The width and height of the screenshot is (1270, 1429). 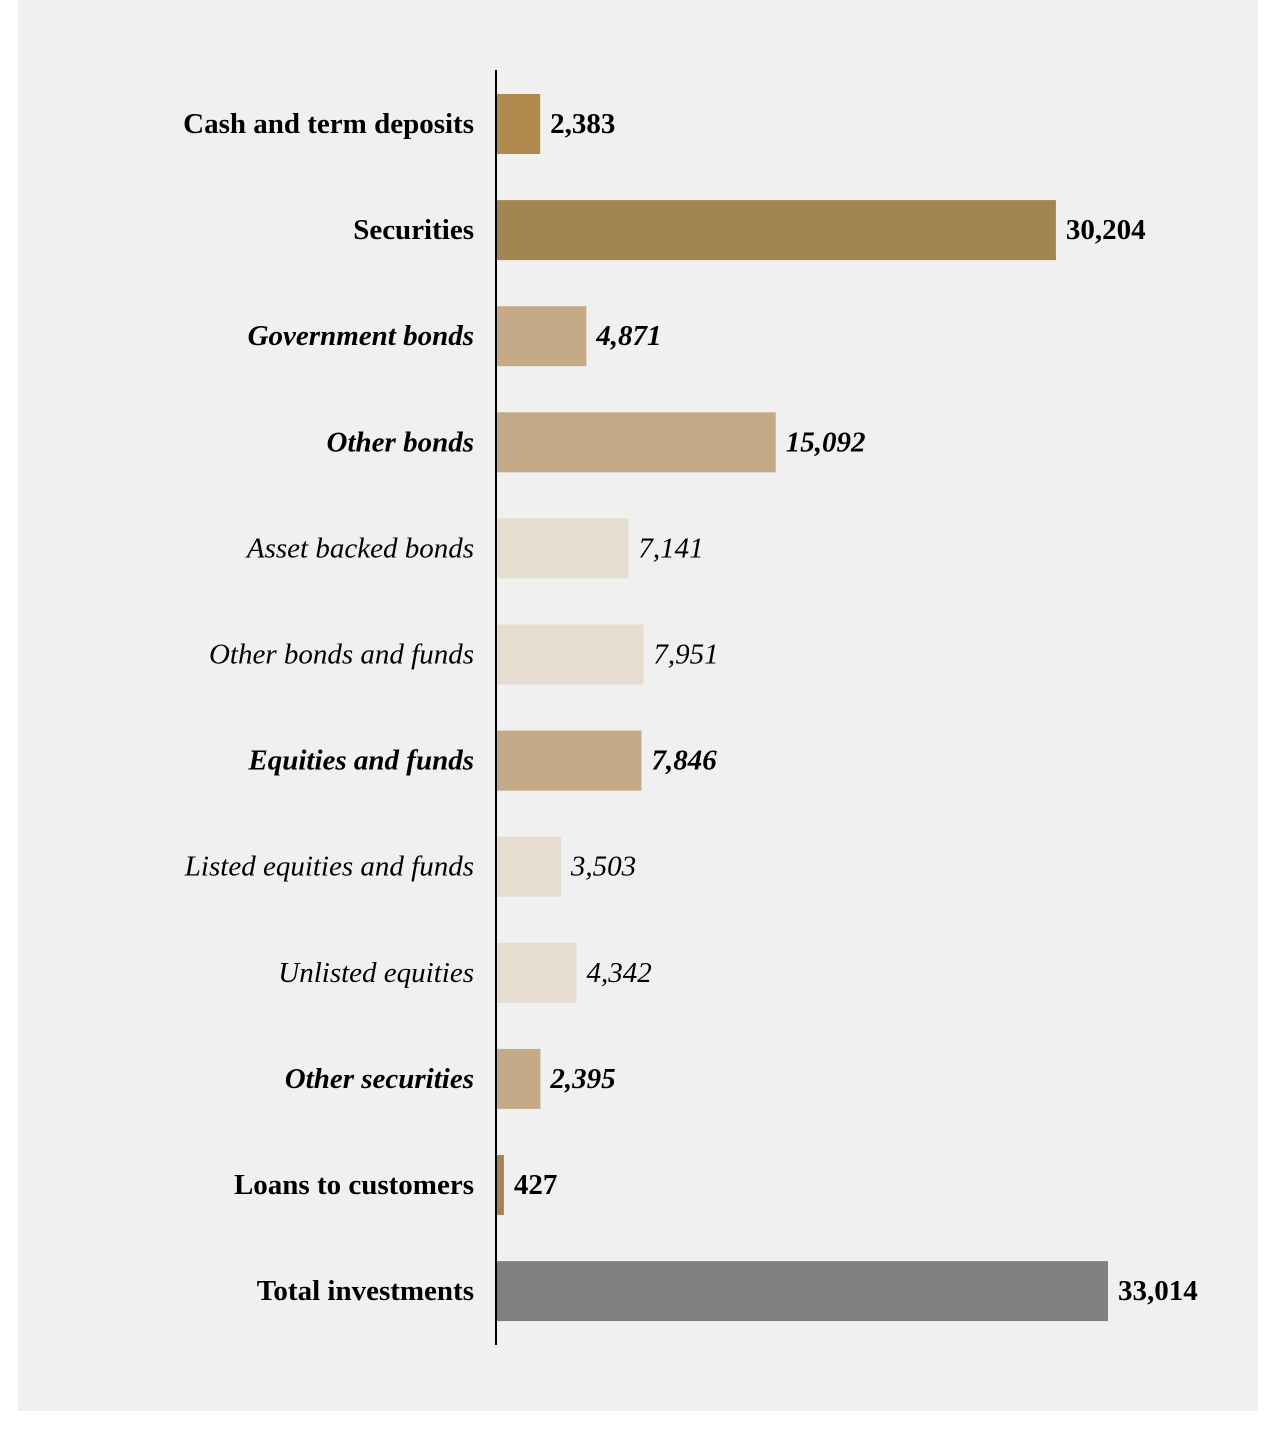 What do you see at coordinates (379, 1079) in the screenshot?
I see `category-label-other-securities: Other securities` at bounding box center [379, 1079].